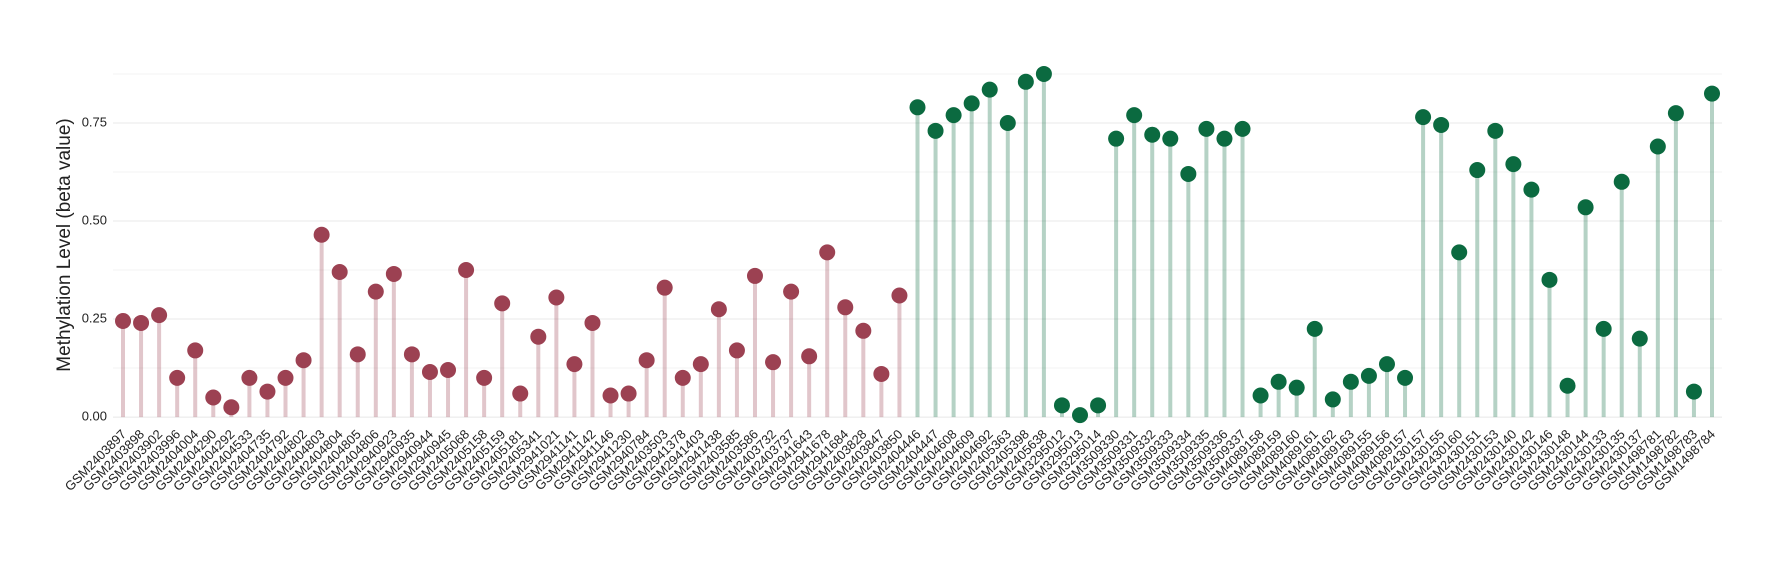 The height and width of the screenshot is (580, 1780). I want to click on y-tick-label: 0.25, so click(94, 317).